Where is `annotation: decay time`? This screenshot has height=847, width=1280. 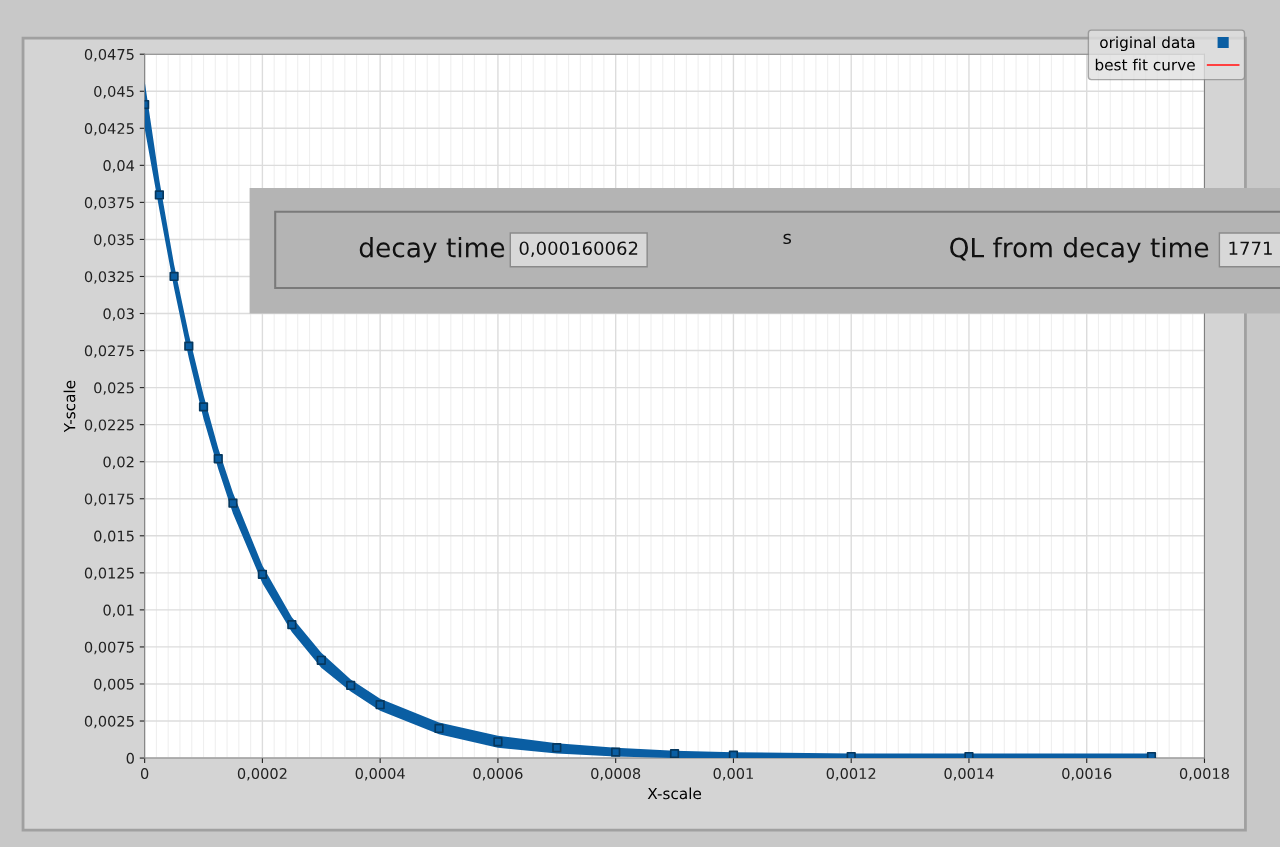 annotation: decay time is located at coordinates (432, 250).